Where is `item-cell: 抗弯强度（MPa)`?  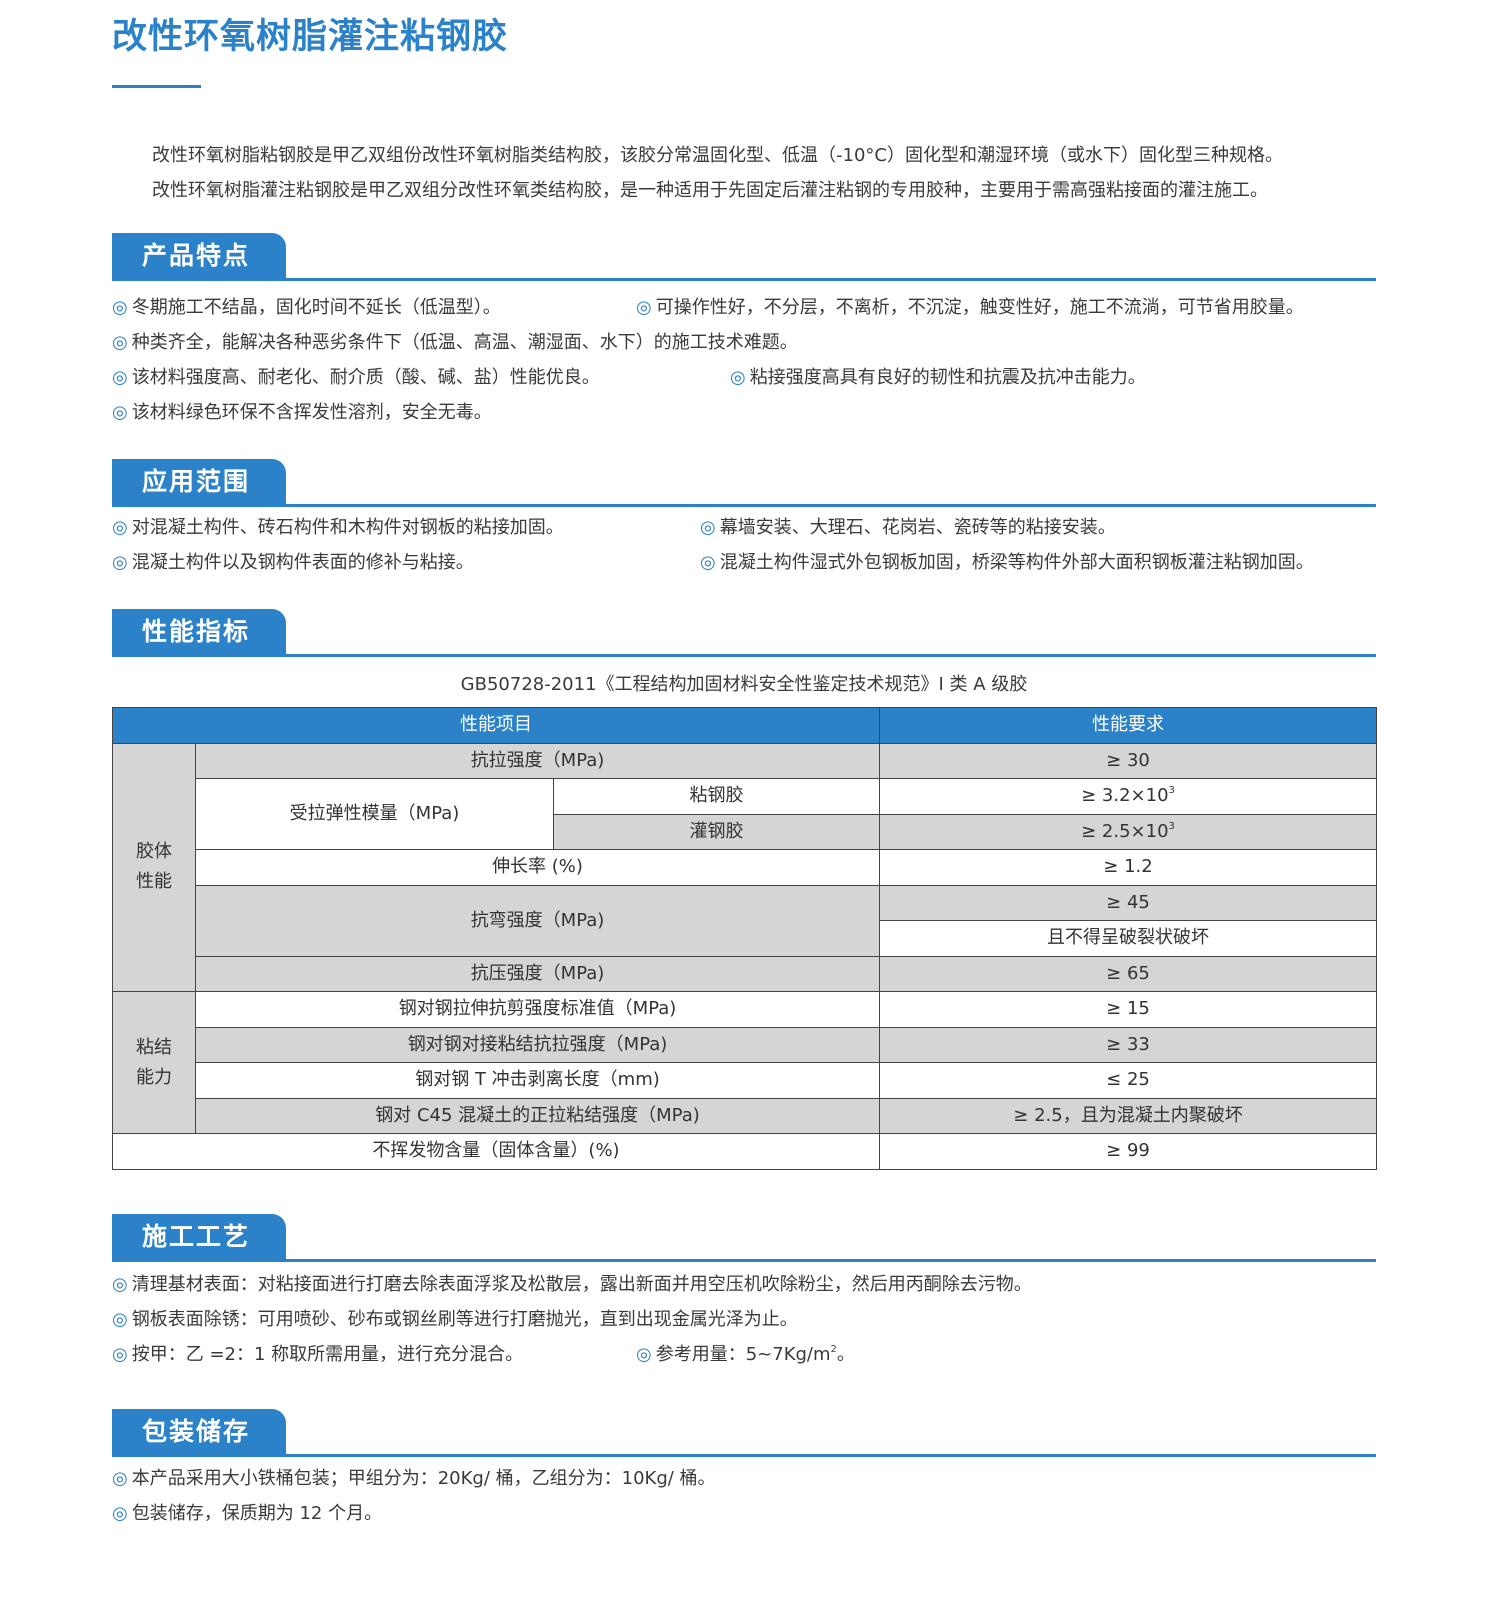
item-cell: 抗弯强度（MPa) is located at coordinates (537, 920).